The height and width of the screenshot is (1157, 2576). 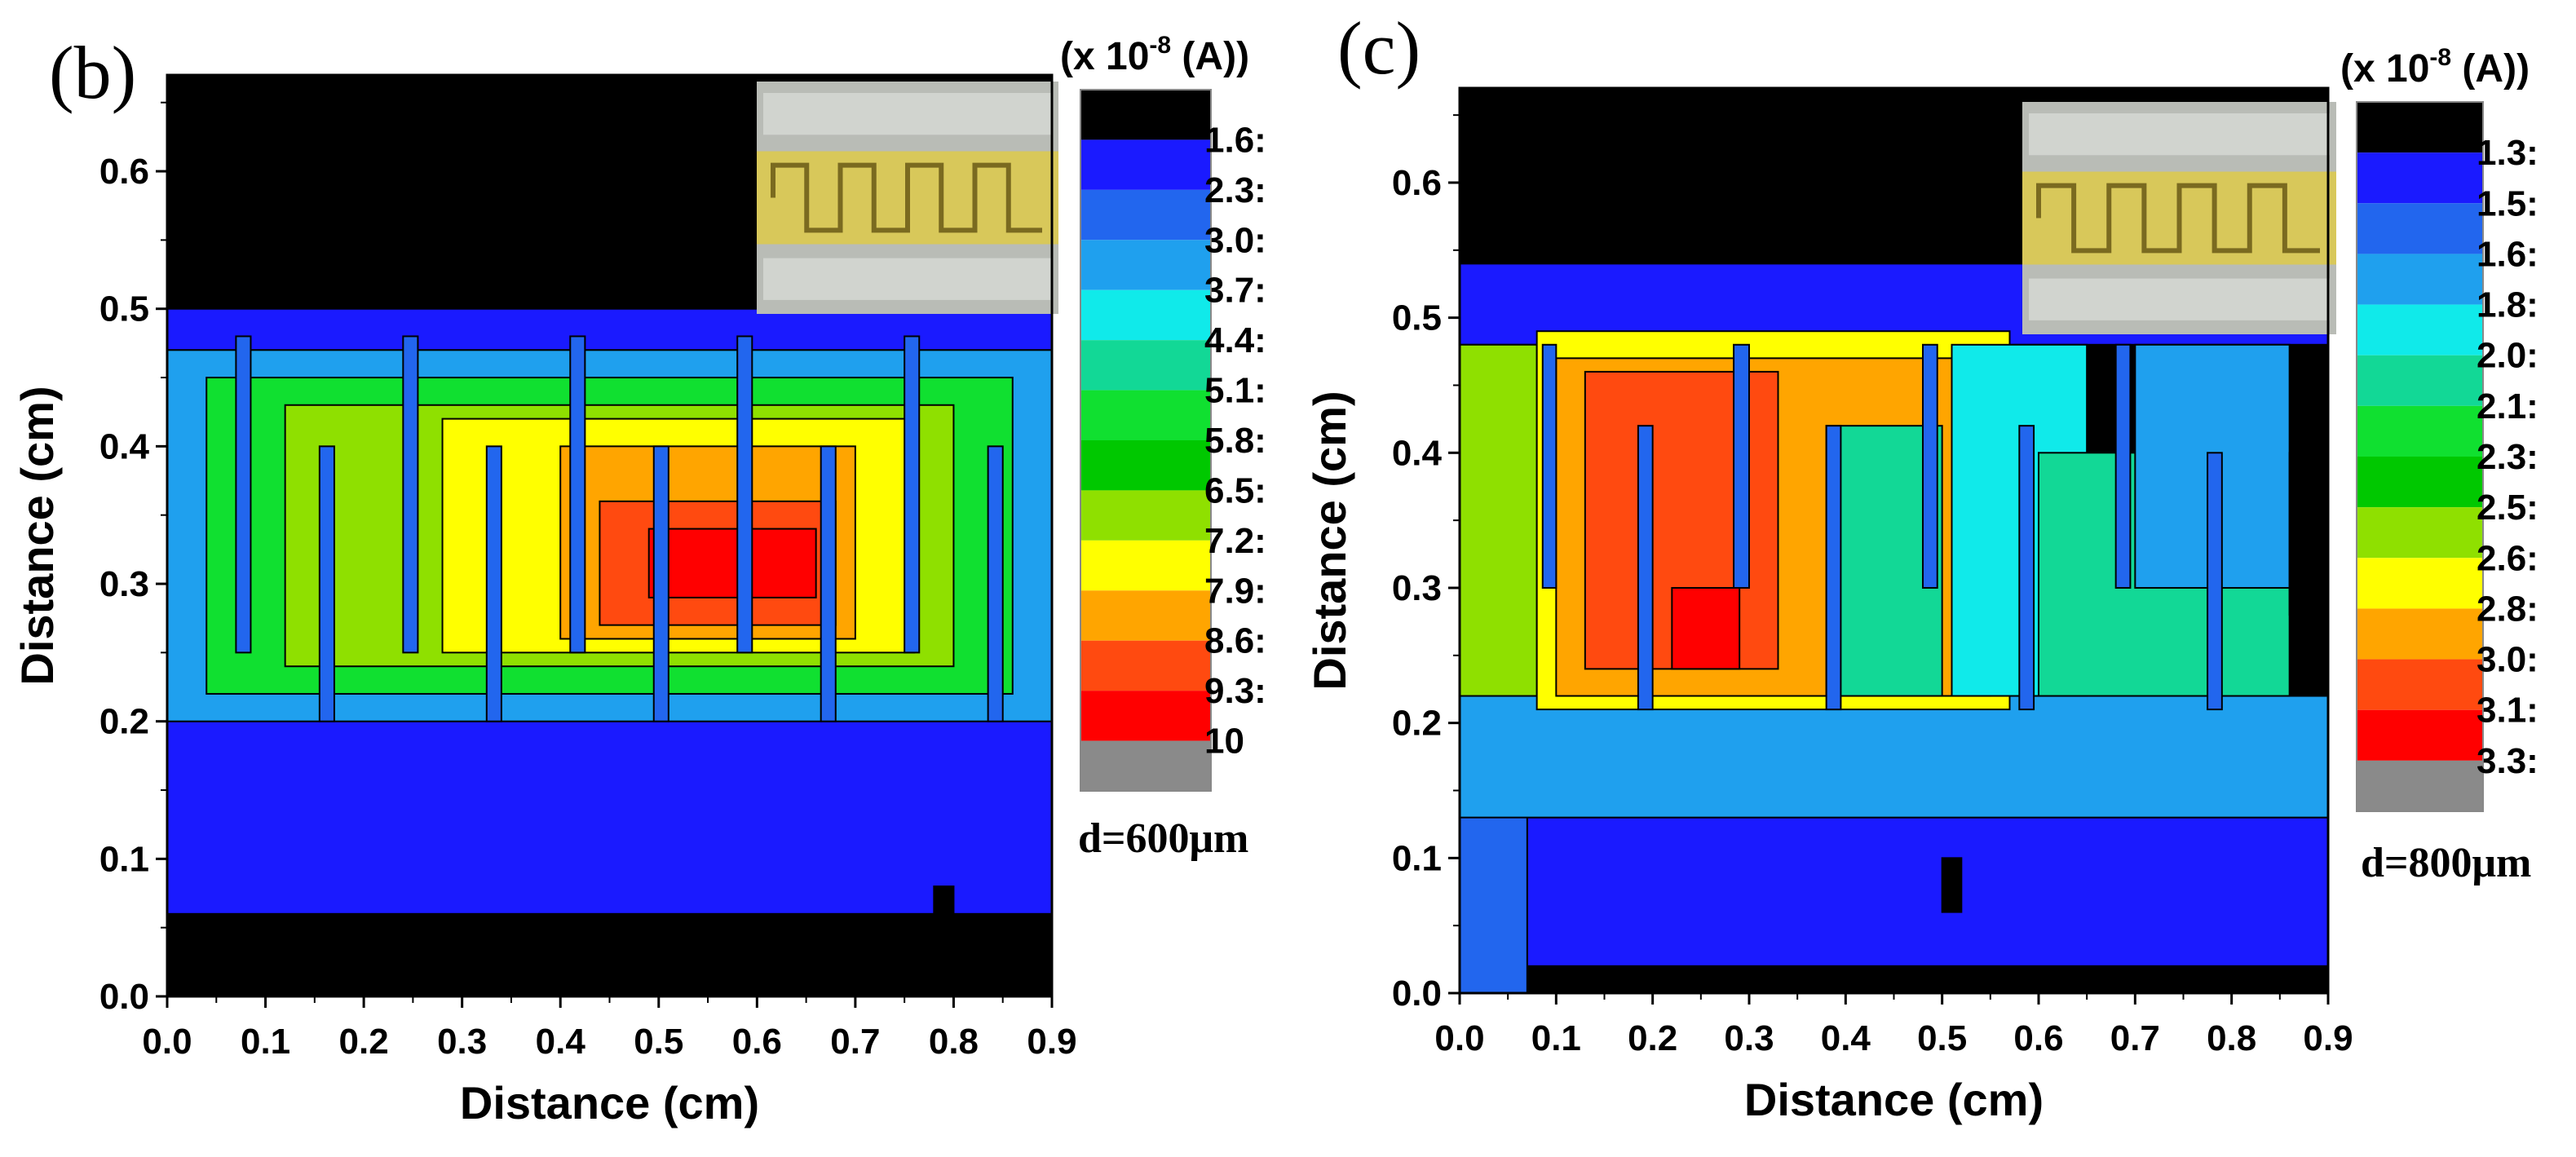 I want to click on thickness-annotation: d=600μm, so click(x=1163, y=838).